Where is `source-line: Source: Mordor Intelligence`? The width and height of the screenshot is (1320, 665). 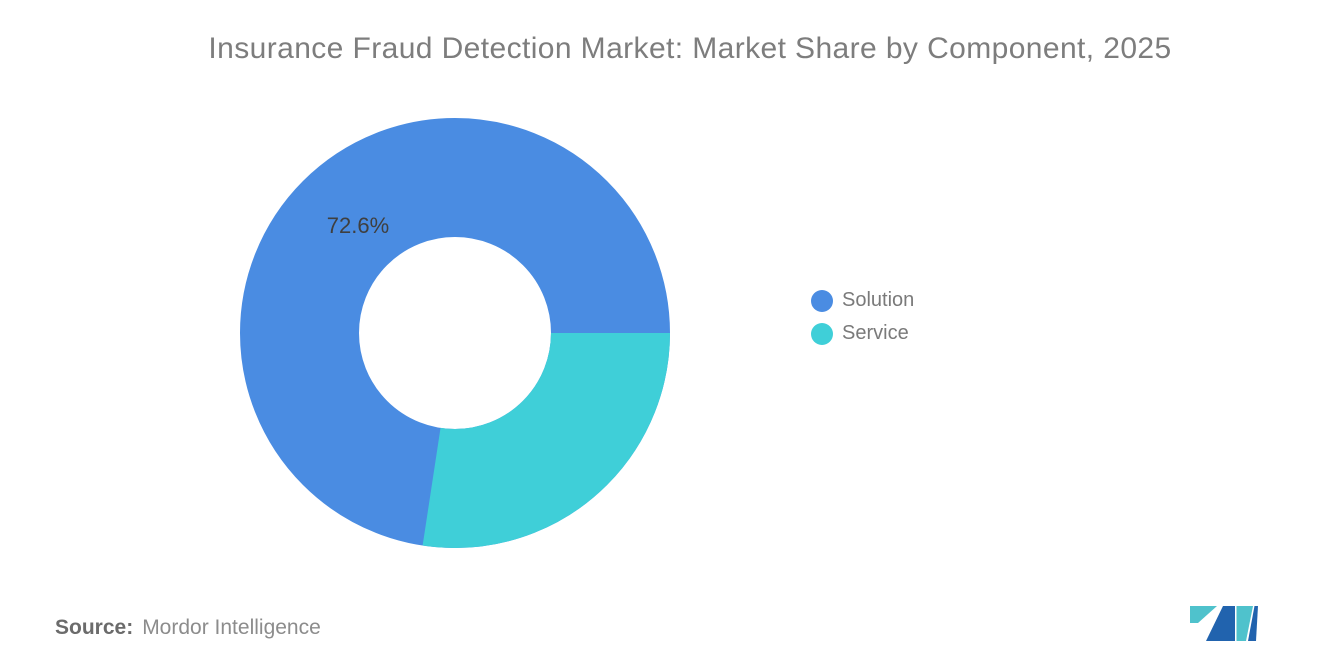 source-line: Source: Mordor Intelligence is located at coordinates (188, 628).